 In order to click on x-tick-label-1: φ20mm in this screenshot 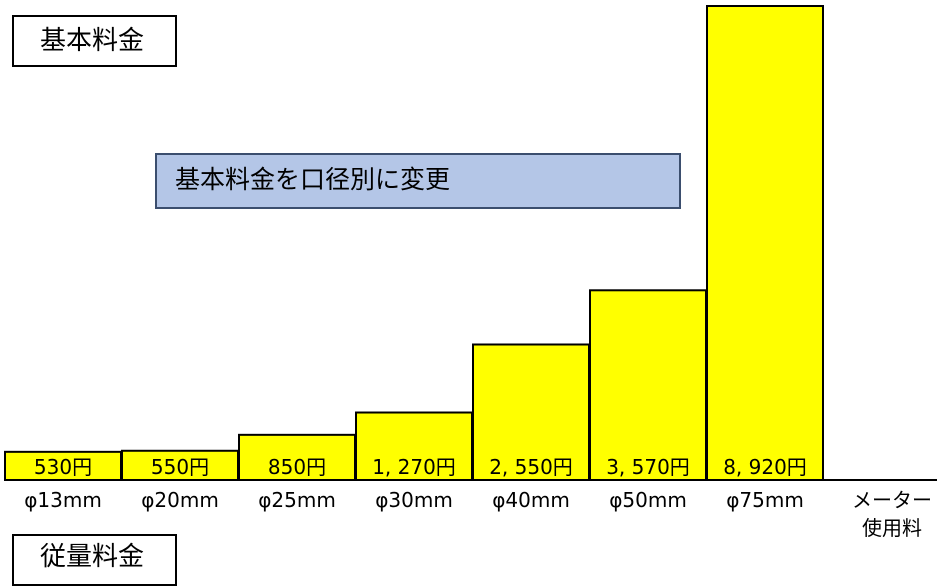, I will do `click(180, 500)`.